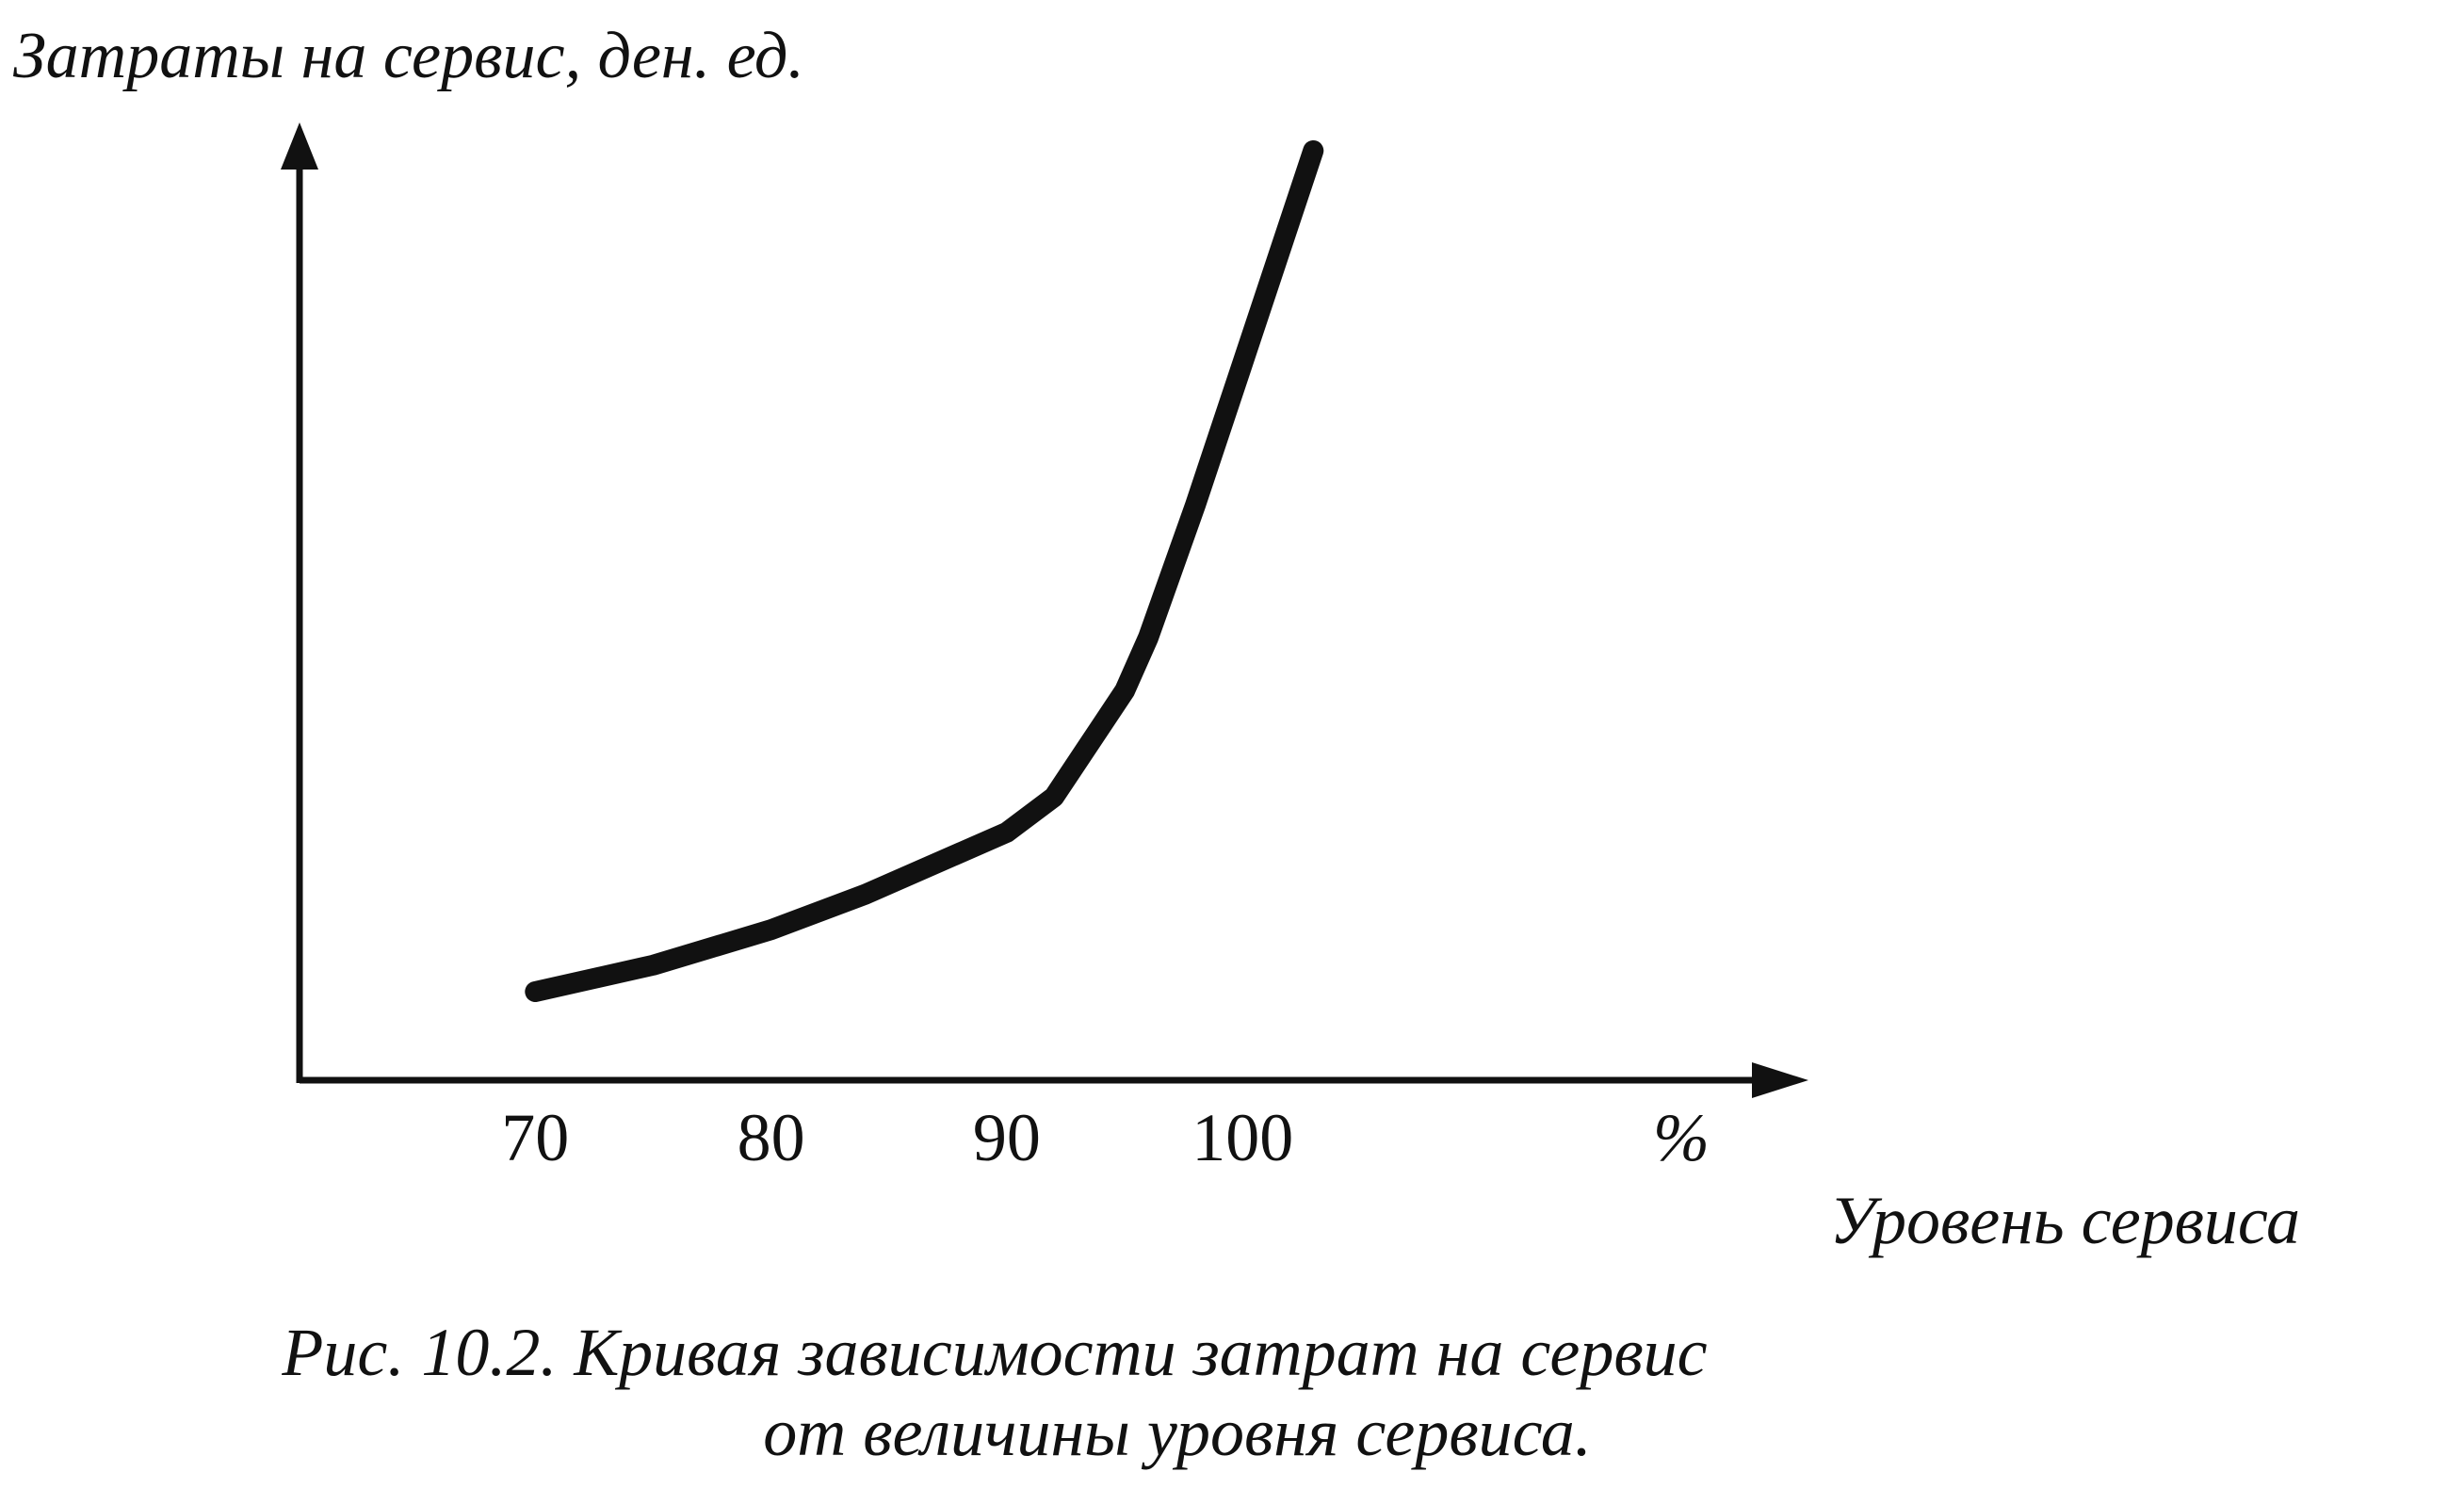  Describe the element at coordinates (772, 1137) in the screenshot. I see `x-tick-label: 80` at that location.